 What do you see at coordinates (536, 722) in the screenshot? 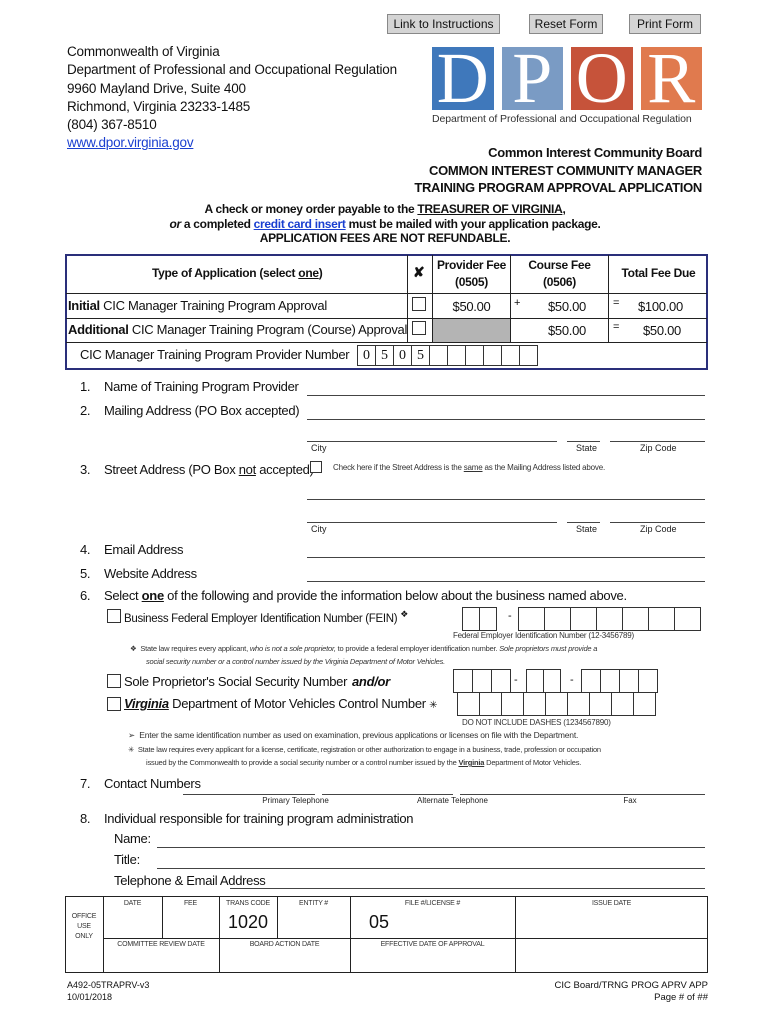
I see `no-dashes-caption: DO NOT INCLUDE DASHES (1234567890)` at bounding box center [536, 722].